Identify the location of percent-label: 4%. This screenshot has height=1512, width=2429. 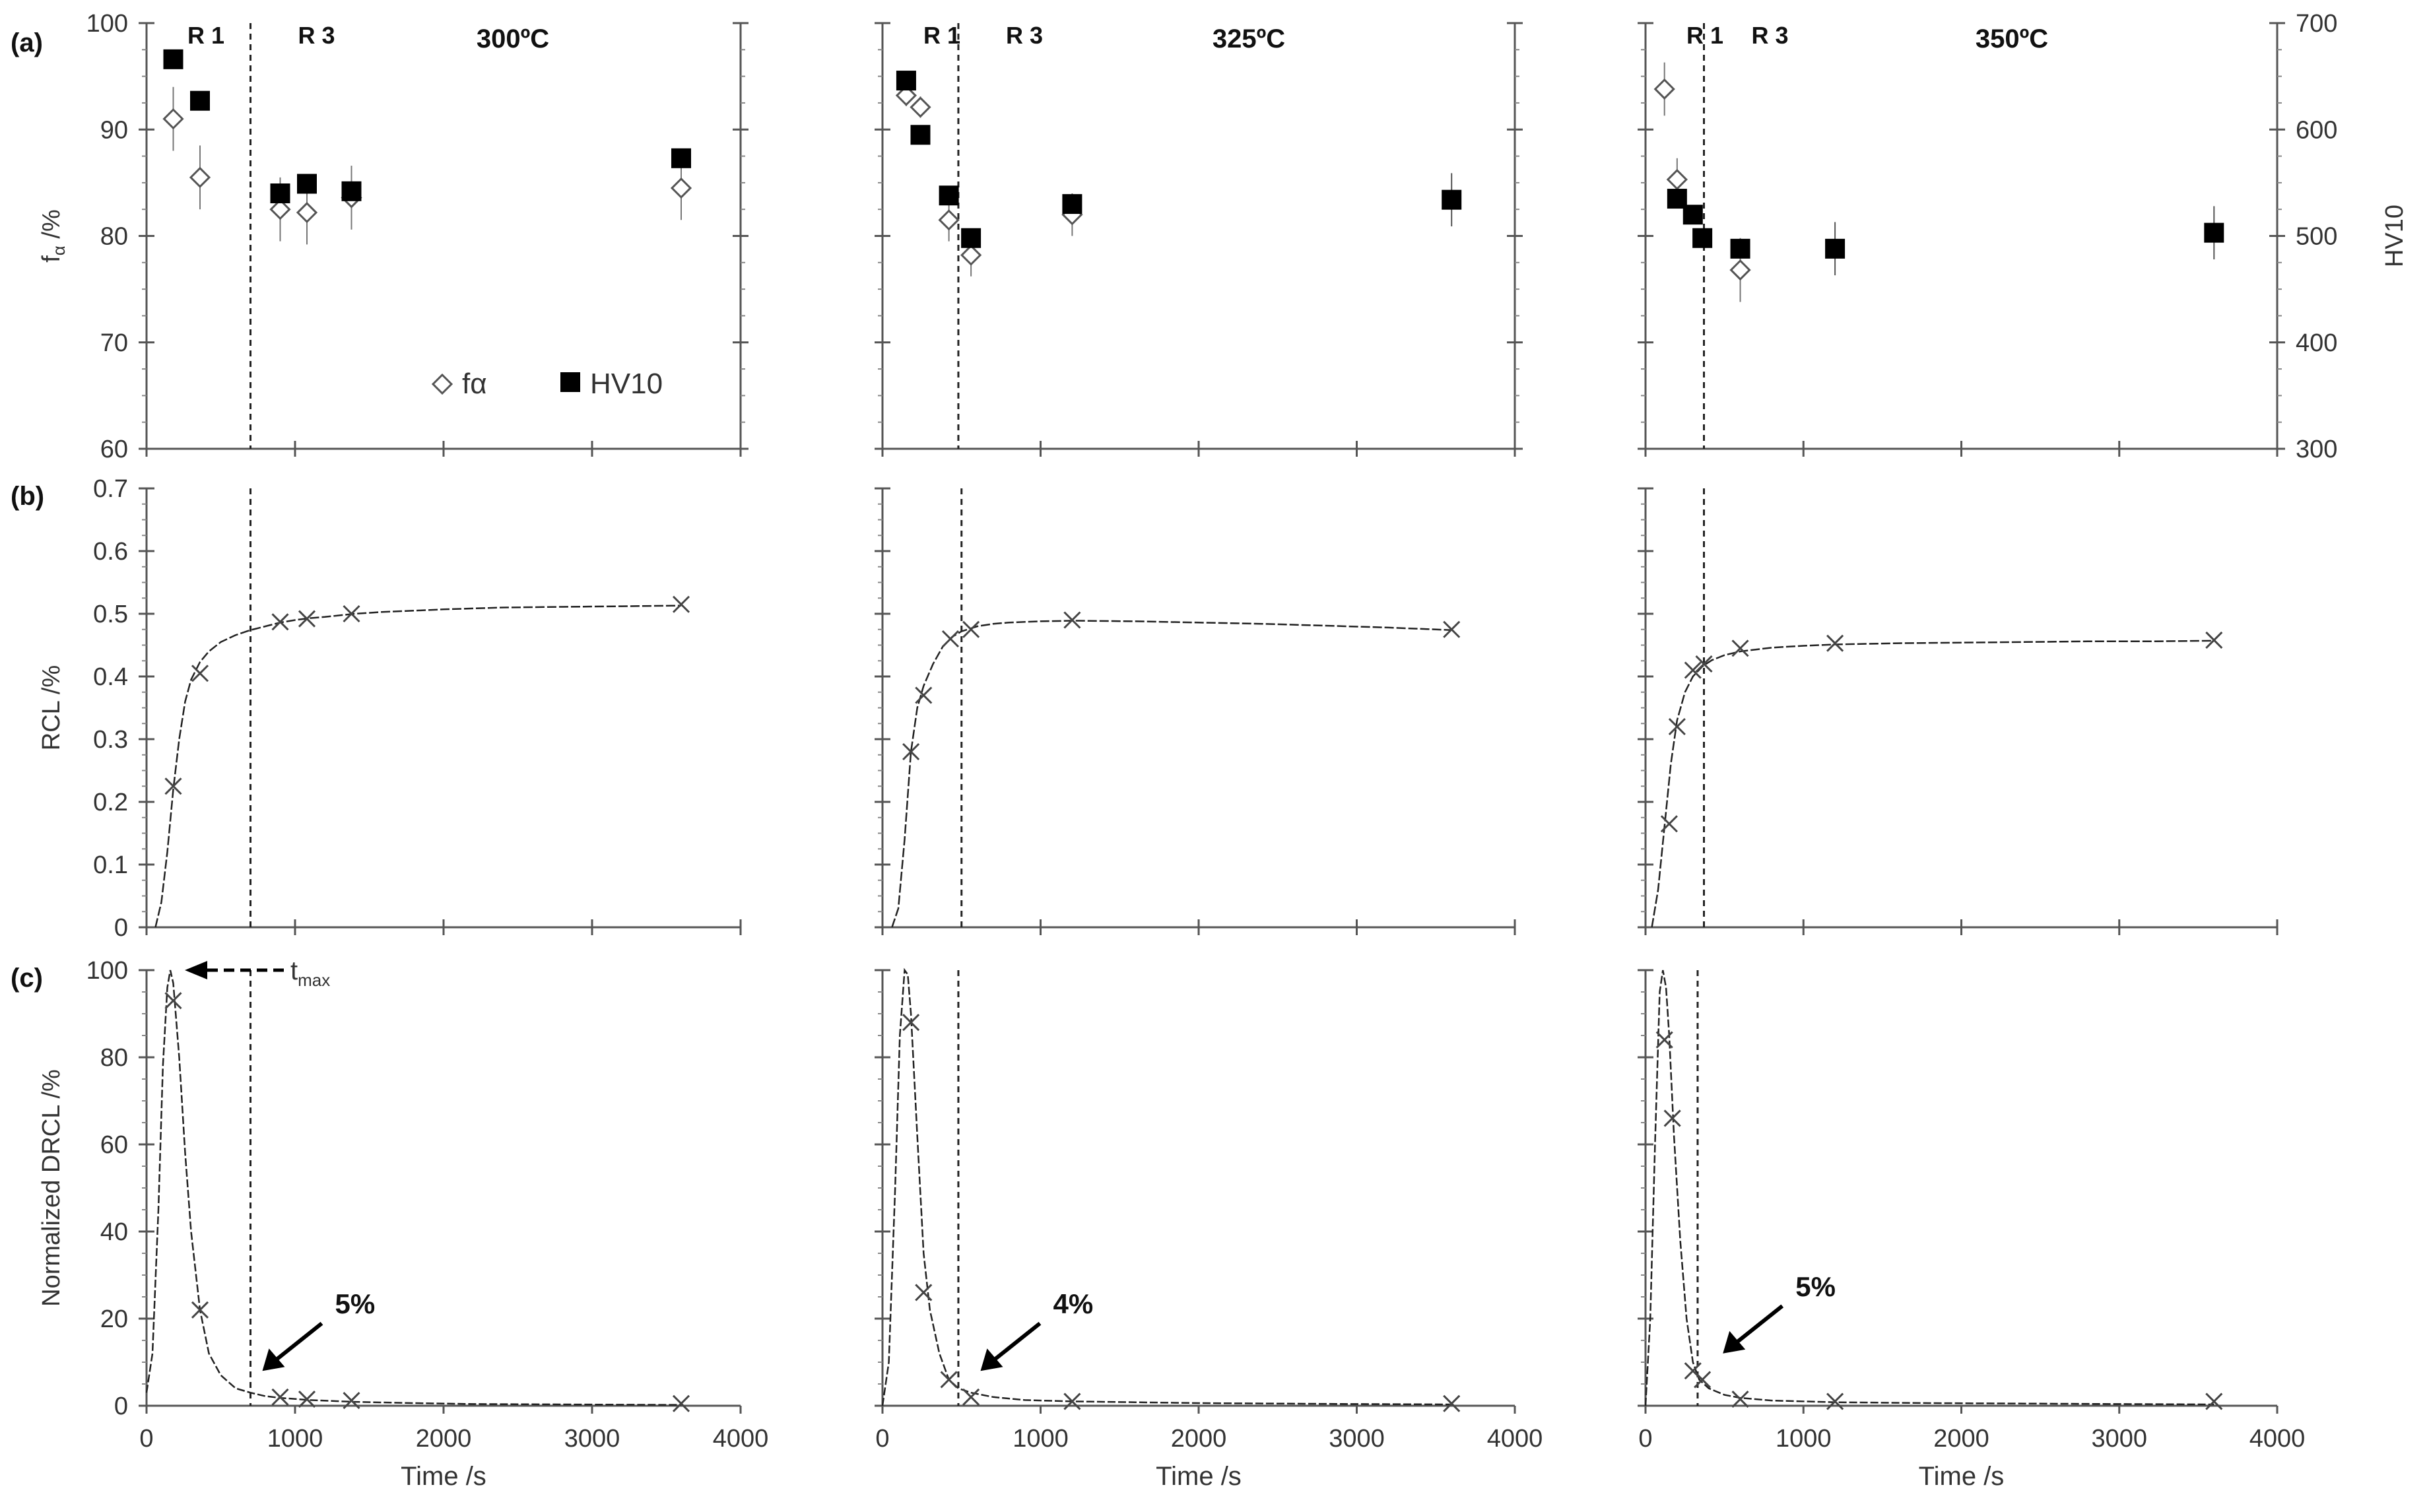
(1073, 1303).